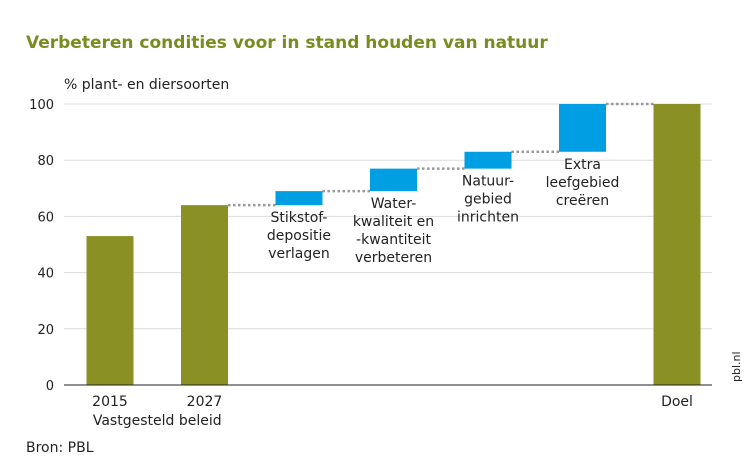 The image size is (750, 466). Describe the element at coordinates (205, 402) in the screenshot. I see `x-tick-label: 2027` at that location.